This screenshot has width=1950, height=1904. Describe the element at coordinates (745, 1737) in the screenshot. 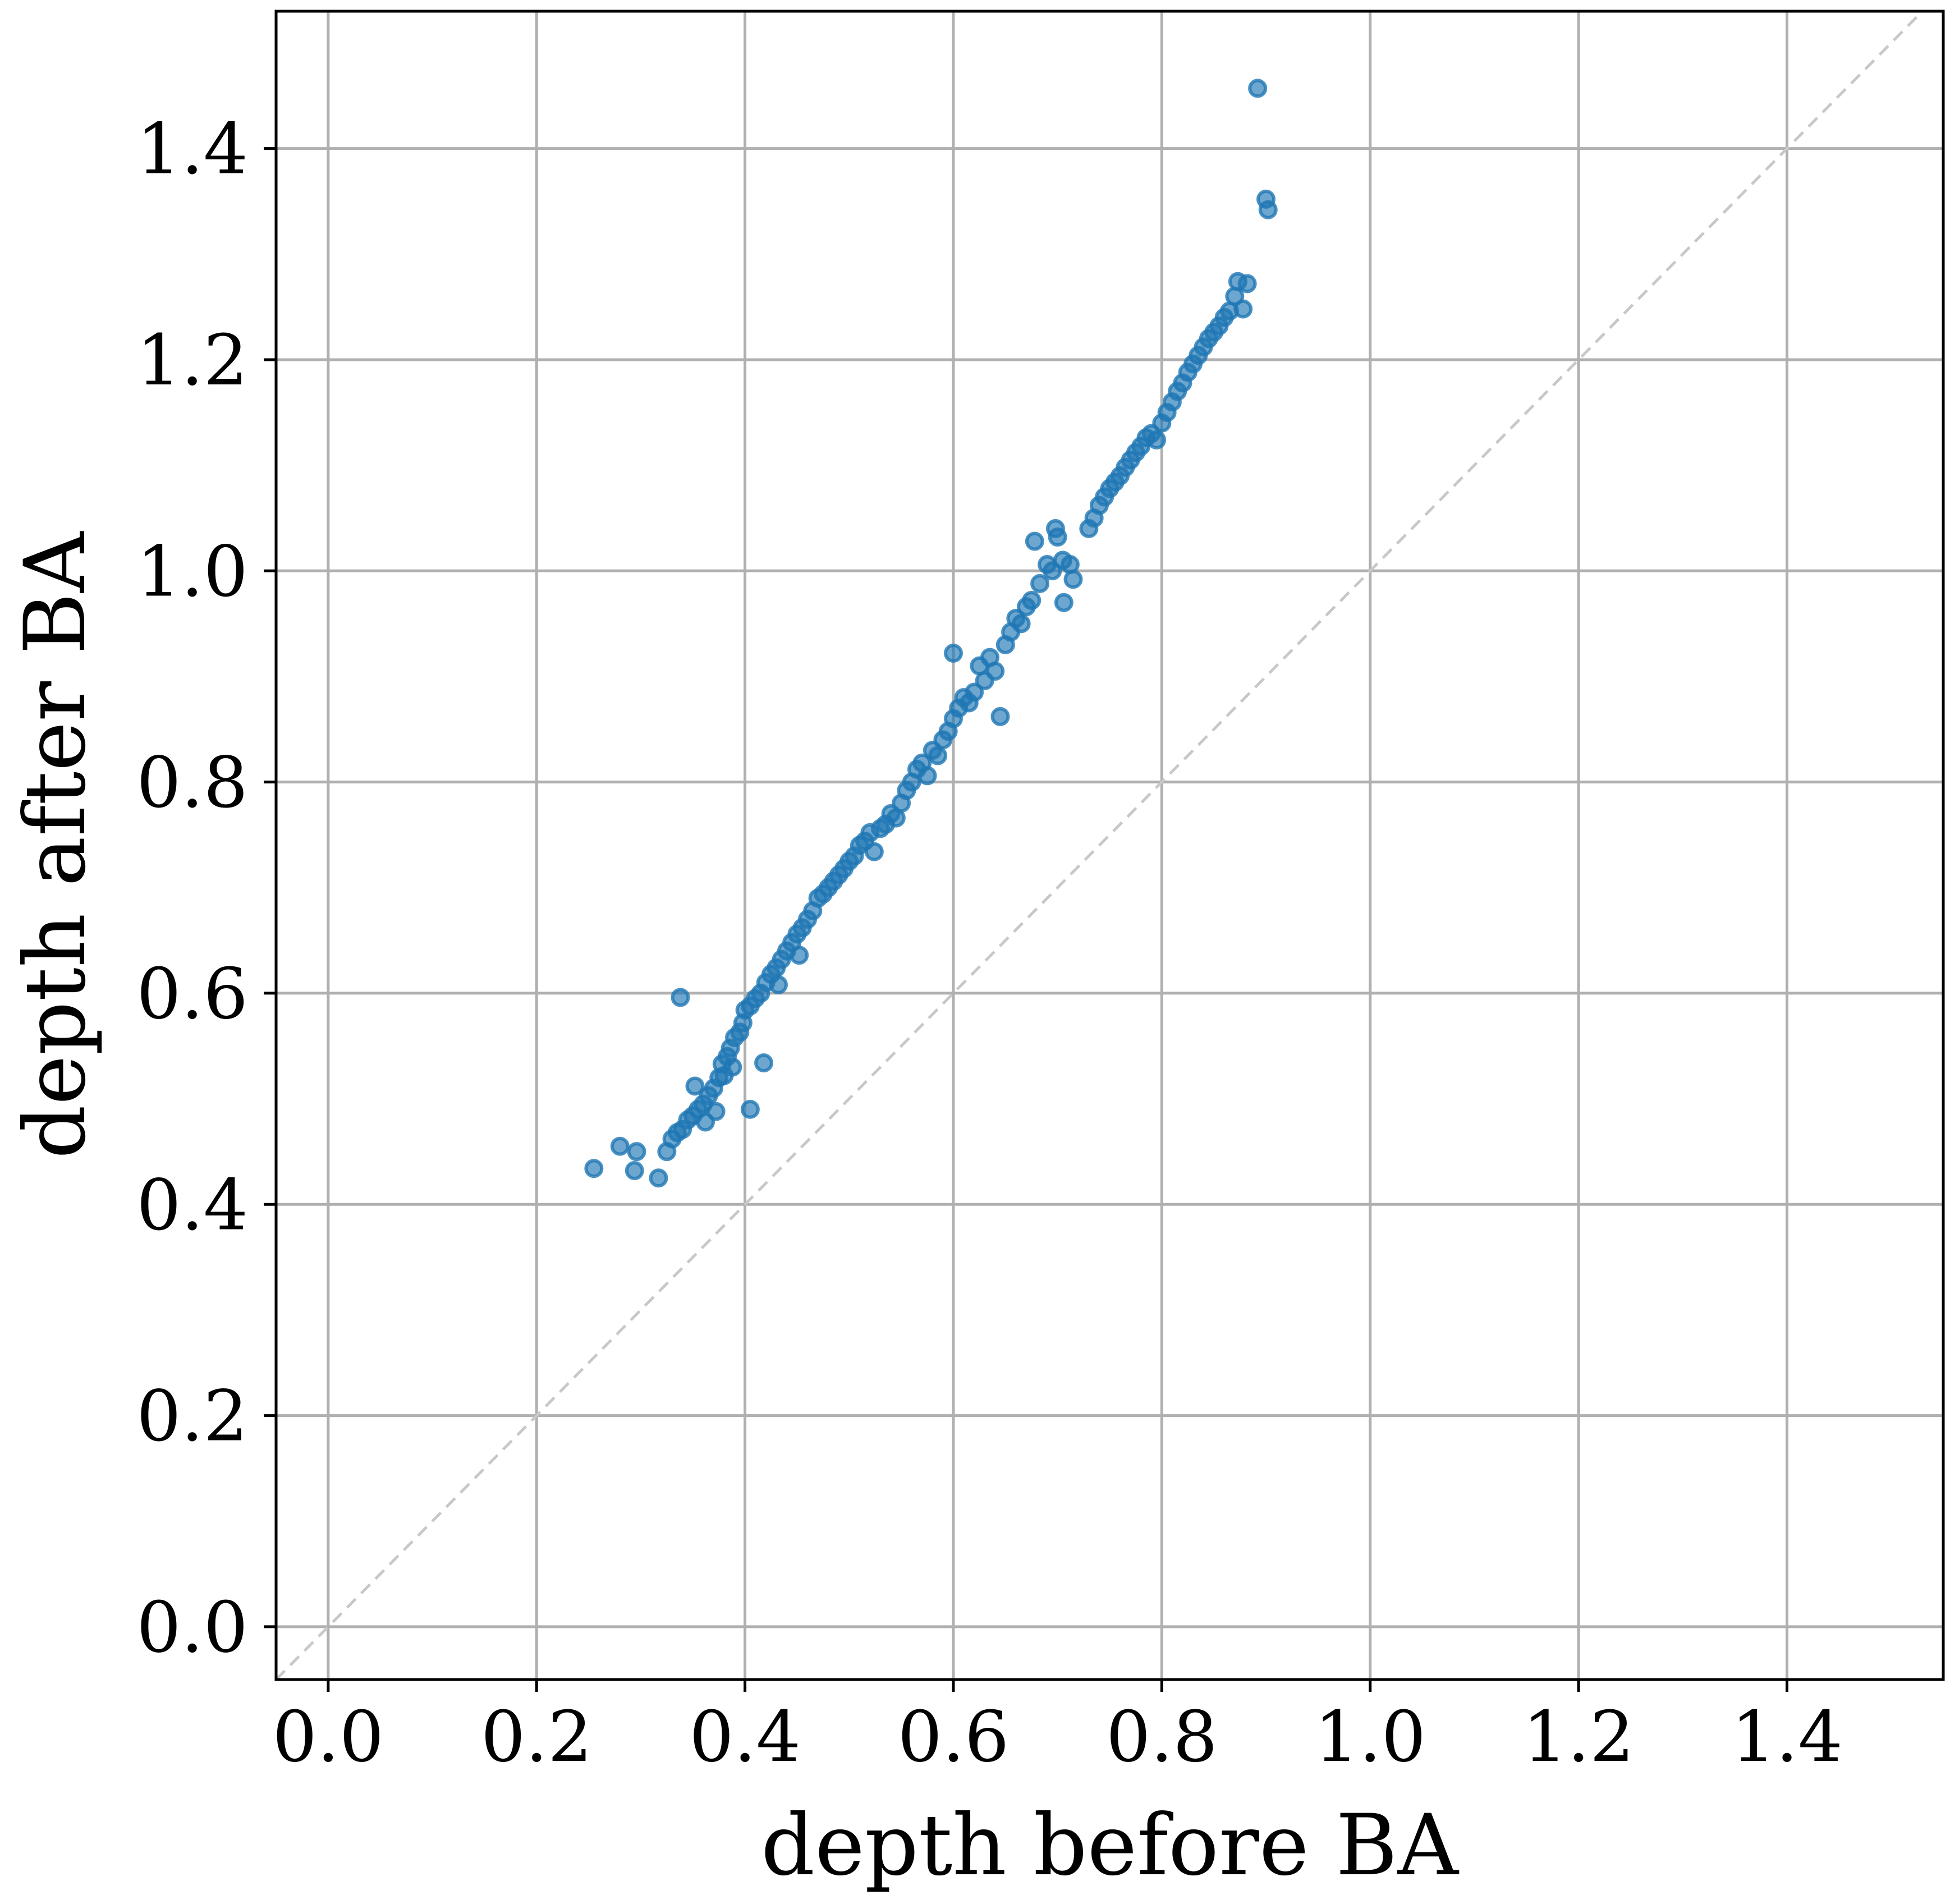

I see `x-tick-label: 0.4` at that location.